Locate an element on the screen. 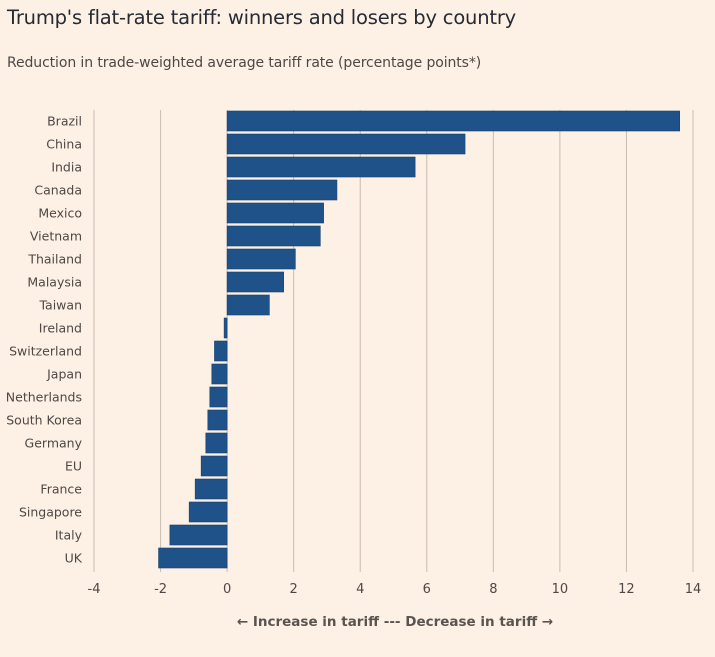 This screenshot has height=657, width=715. bar-malaysia is located at coordinates (255, 282).